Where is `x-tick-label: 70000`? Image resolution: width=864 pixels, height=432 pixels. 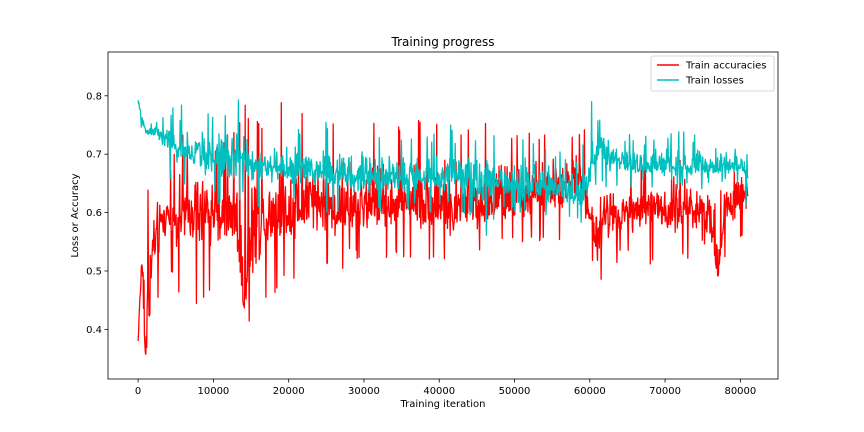
x-tick-label: 70000 is located at coordinates (665, 391).